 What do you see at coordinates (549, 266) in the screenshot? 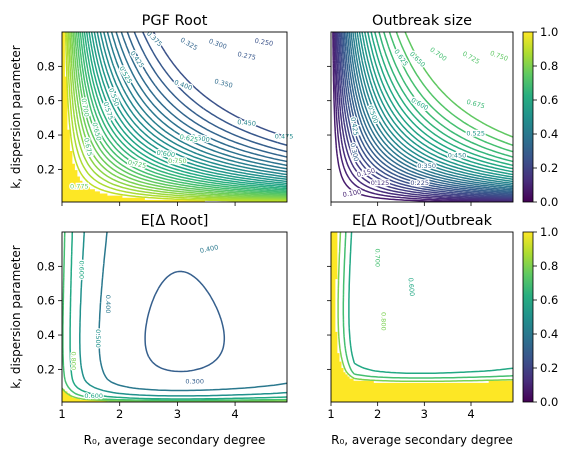
I see `colorbar-tick-label: 0.8` at bounding box center [549, 266].